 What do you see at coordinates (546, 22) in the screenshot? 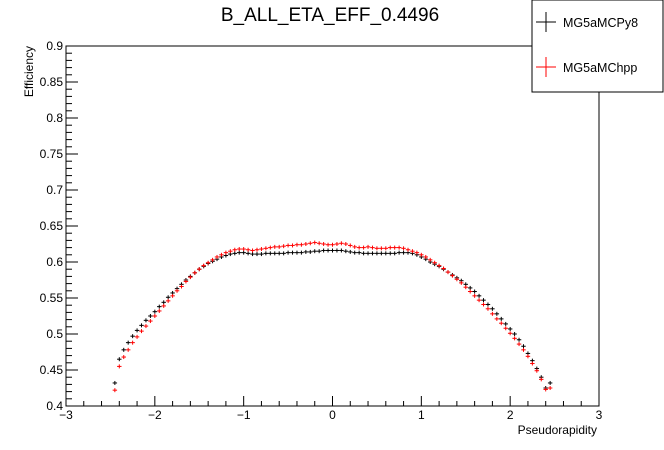
I see `legend-marker-mg5amcpy8` at bounding box center [546, 22].